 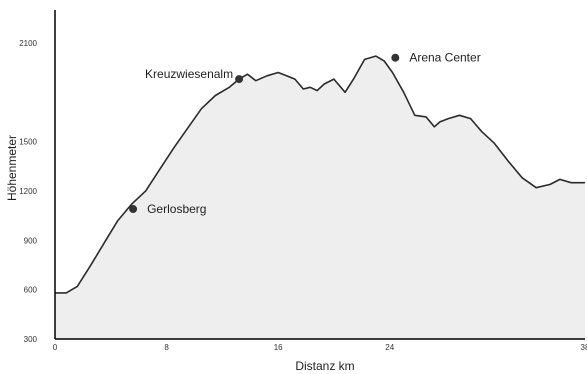 What do you see at coordinates (31, 339) in the screenshot?
I see `y-tick-label: 300` at bounding box center [31, 339].